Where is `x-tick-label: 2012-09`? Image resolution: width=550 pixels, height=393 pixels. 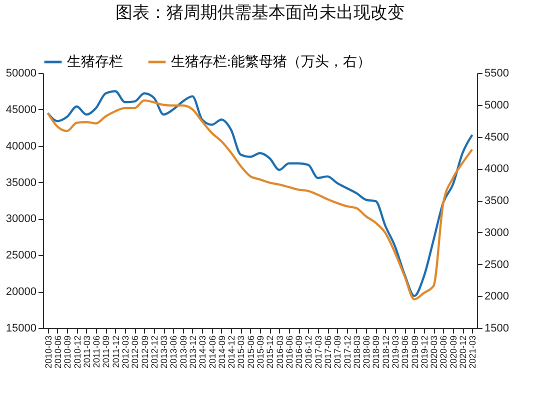
x-tick-label: 2012-09 is located at coordinates (145, 352).